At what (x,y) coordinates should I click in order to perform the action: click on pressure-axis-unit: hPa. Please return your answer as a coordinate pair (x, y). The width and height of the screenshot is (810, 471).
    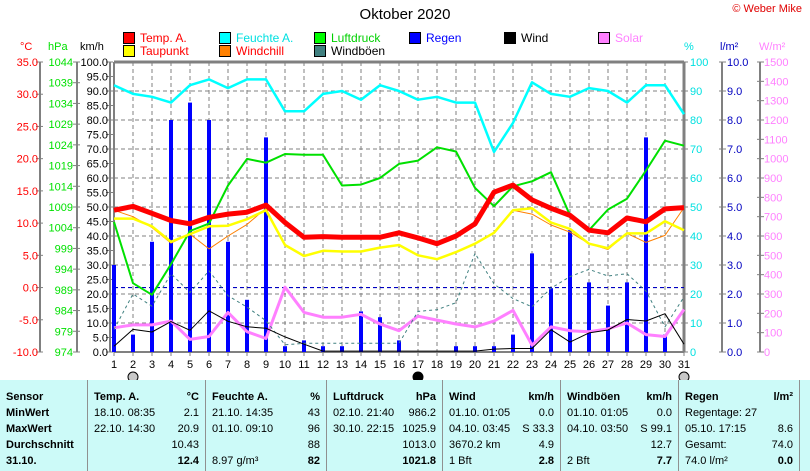
    Looking at the image, I should click on (58, 47).